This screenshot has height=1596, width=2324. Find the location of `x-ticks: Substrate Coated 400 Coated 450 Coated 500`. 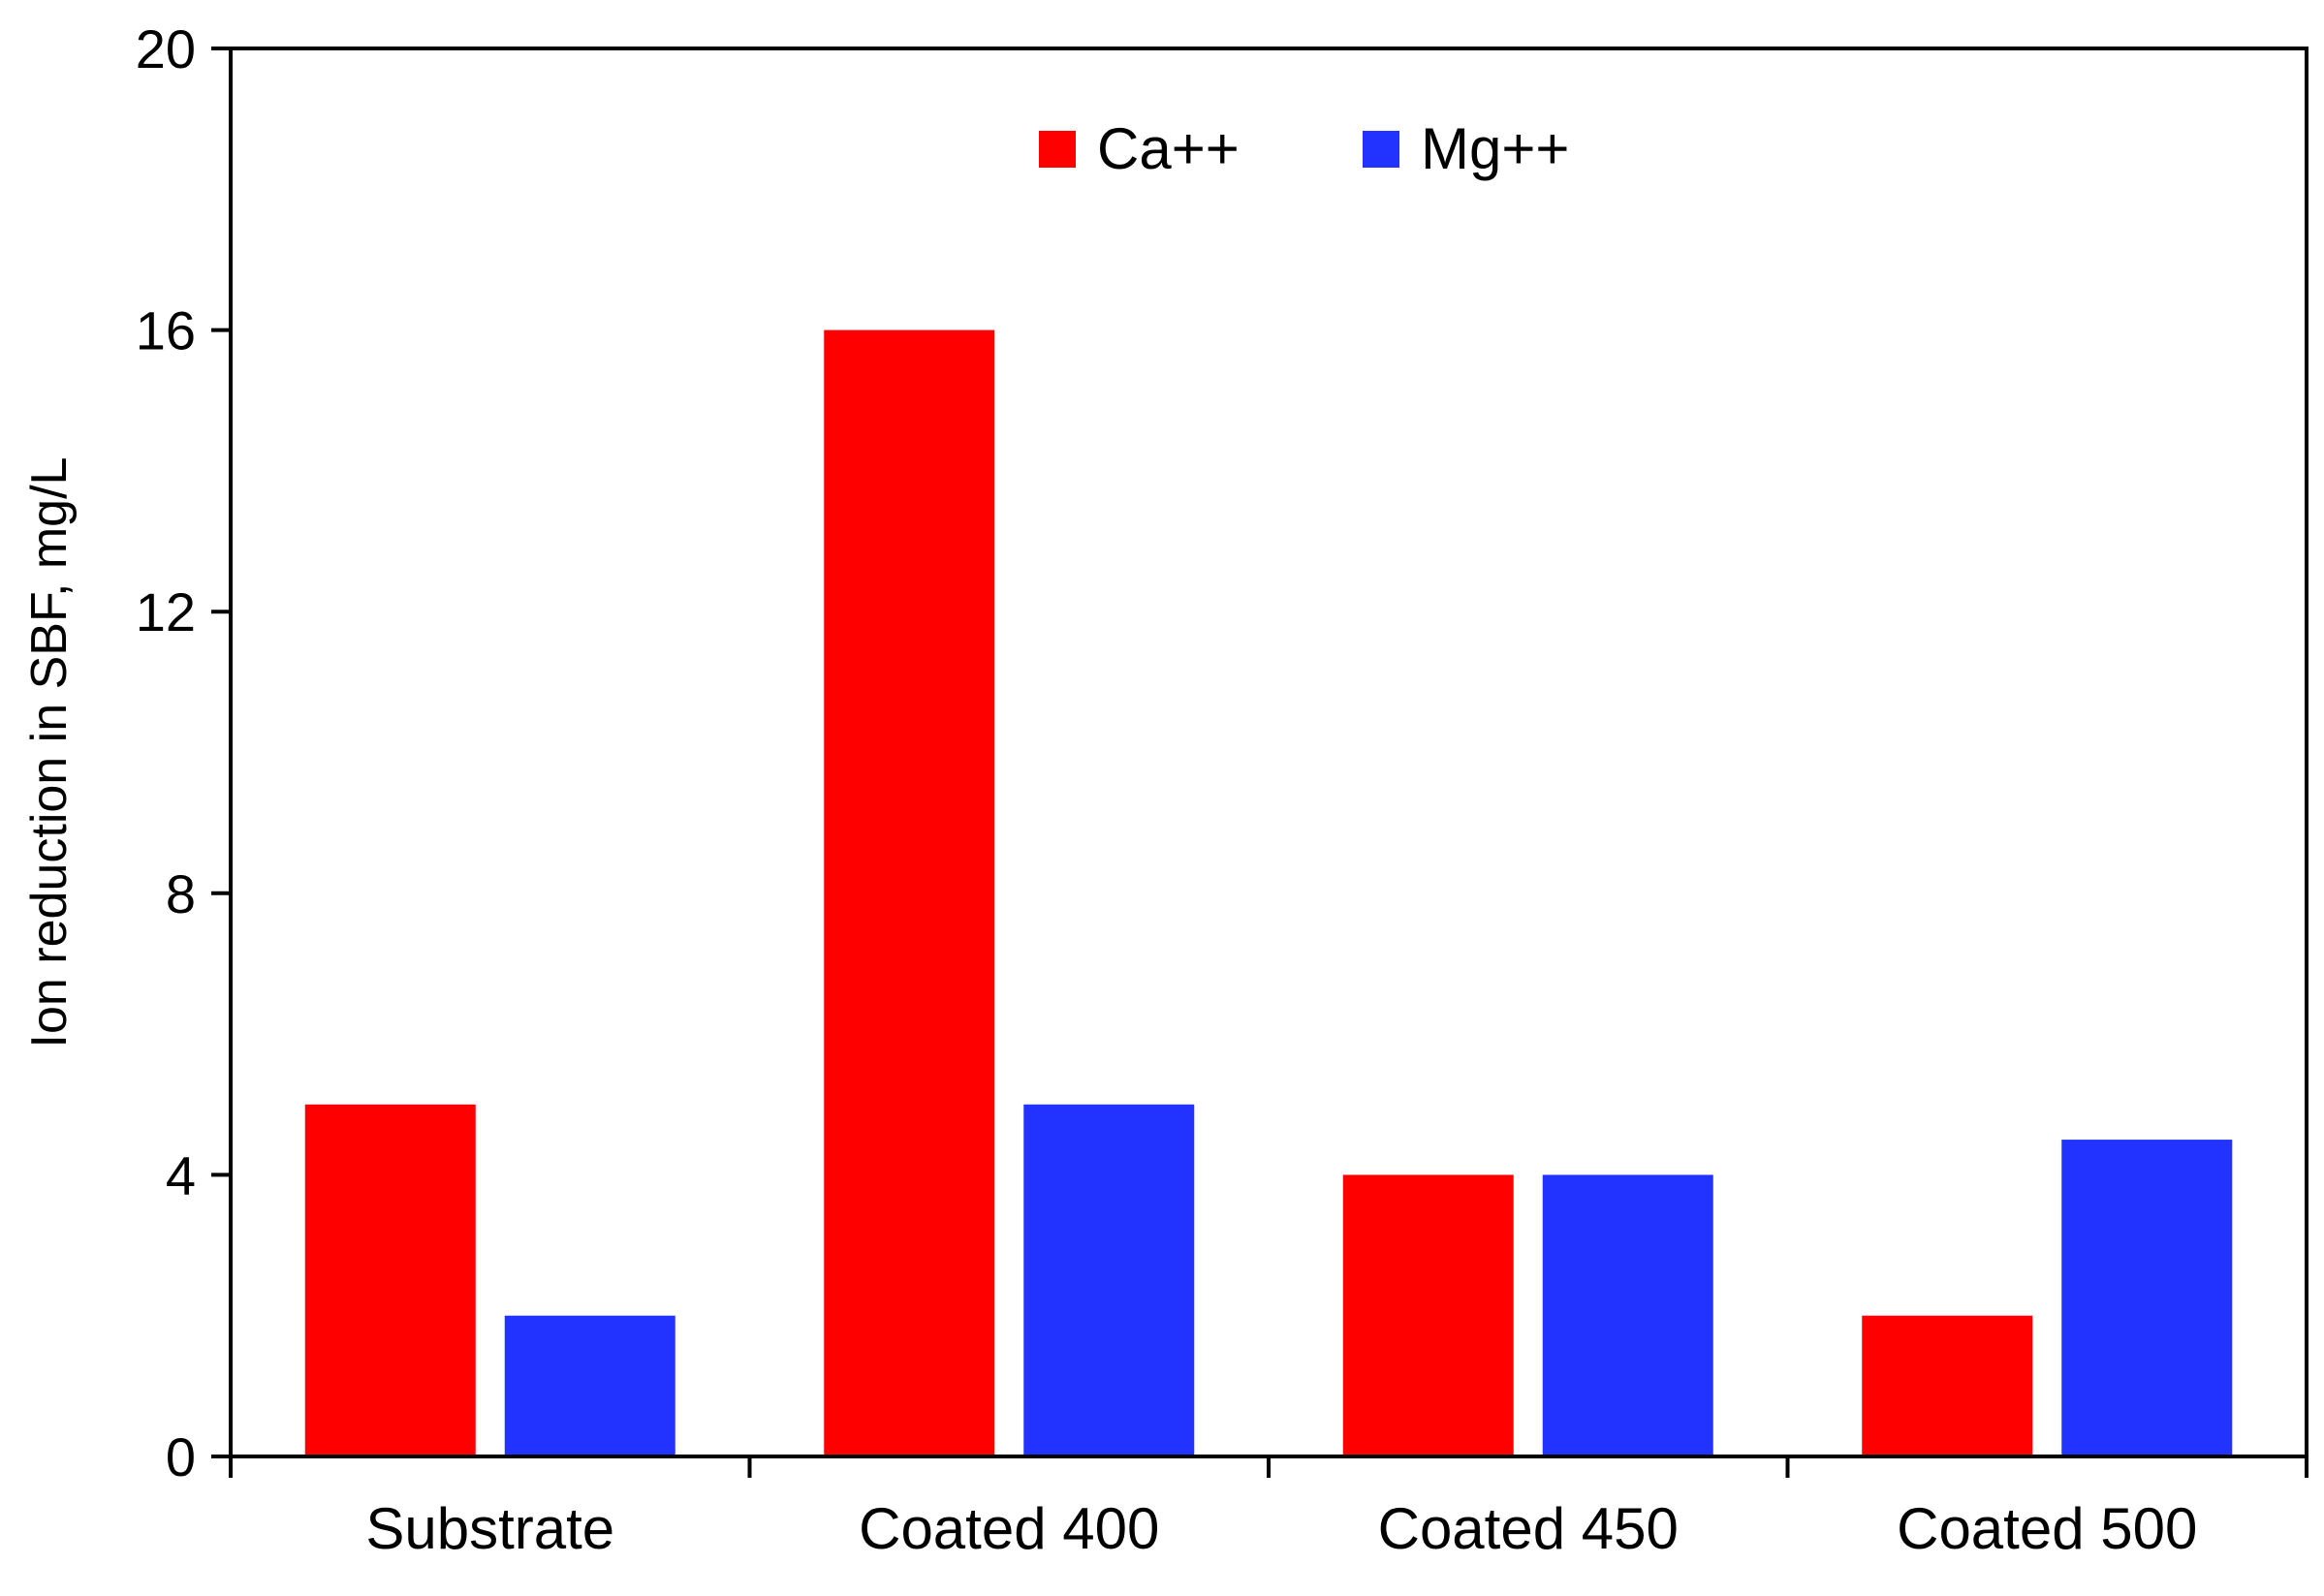

x-ticks: Substrate Coated 400 Coated 450 Coated 500 is located at coordinates (1269, 1508).